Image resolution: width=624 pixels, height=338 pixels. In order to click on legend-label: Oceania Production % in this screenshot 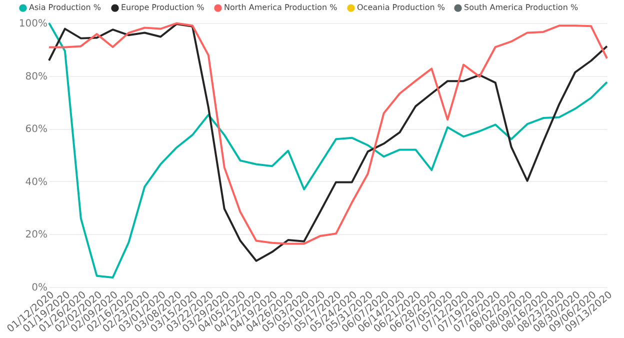, I will do `click(401, 7)`.